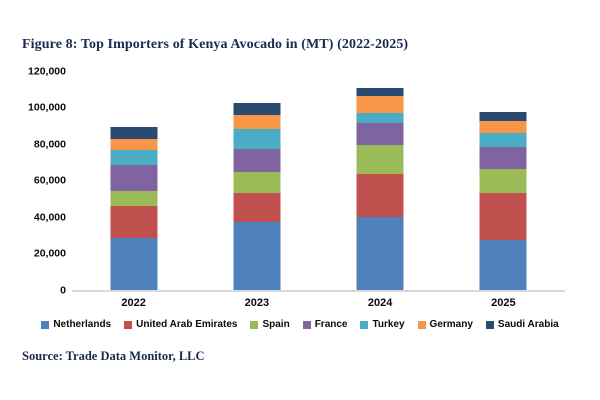 The width and height of the screenshot is (600, 400). I want to click on y-axis: 0 20,000 40,000 60,000 80,000 100,000 120,000, so click(33, 180).